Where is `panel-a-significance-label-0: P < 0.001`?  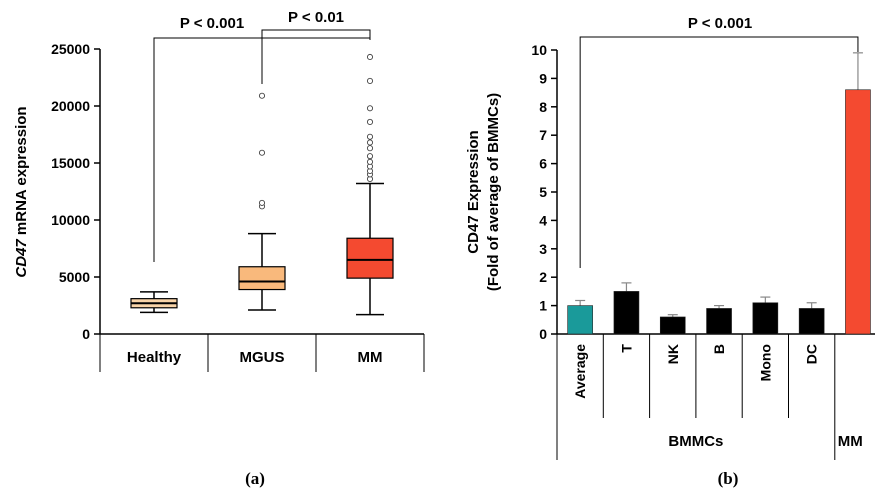 panel-a-significance-label-0: P < 0.001 is located at coordinates (212, 23).